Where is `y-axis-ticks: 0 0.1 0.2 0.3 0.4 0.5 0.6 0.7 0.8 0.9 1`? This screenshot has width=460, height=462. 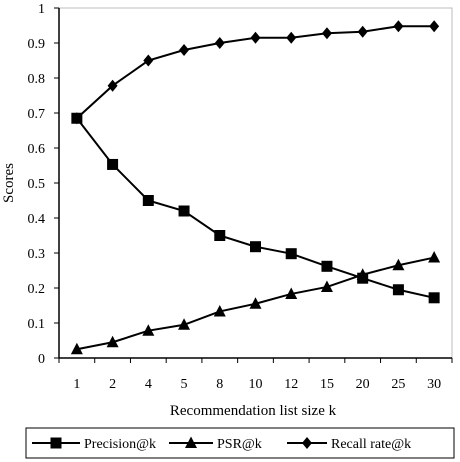 y-axis-ticks: 0 0.1 0.2 0.3 0.4 0.5 0.6 0.7 0.8 0.9 1 is located at coordinates (43, 184).